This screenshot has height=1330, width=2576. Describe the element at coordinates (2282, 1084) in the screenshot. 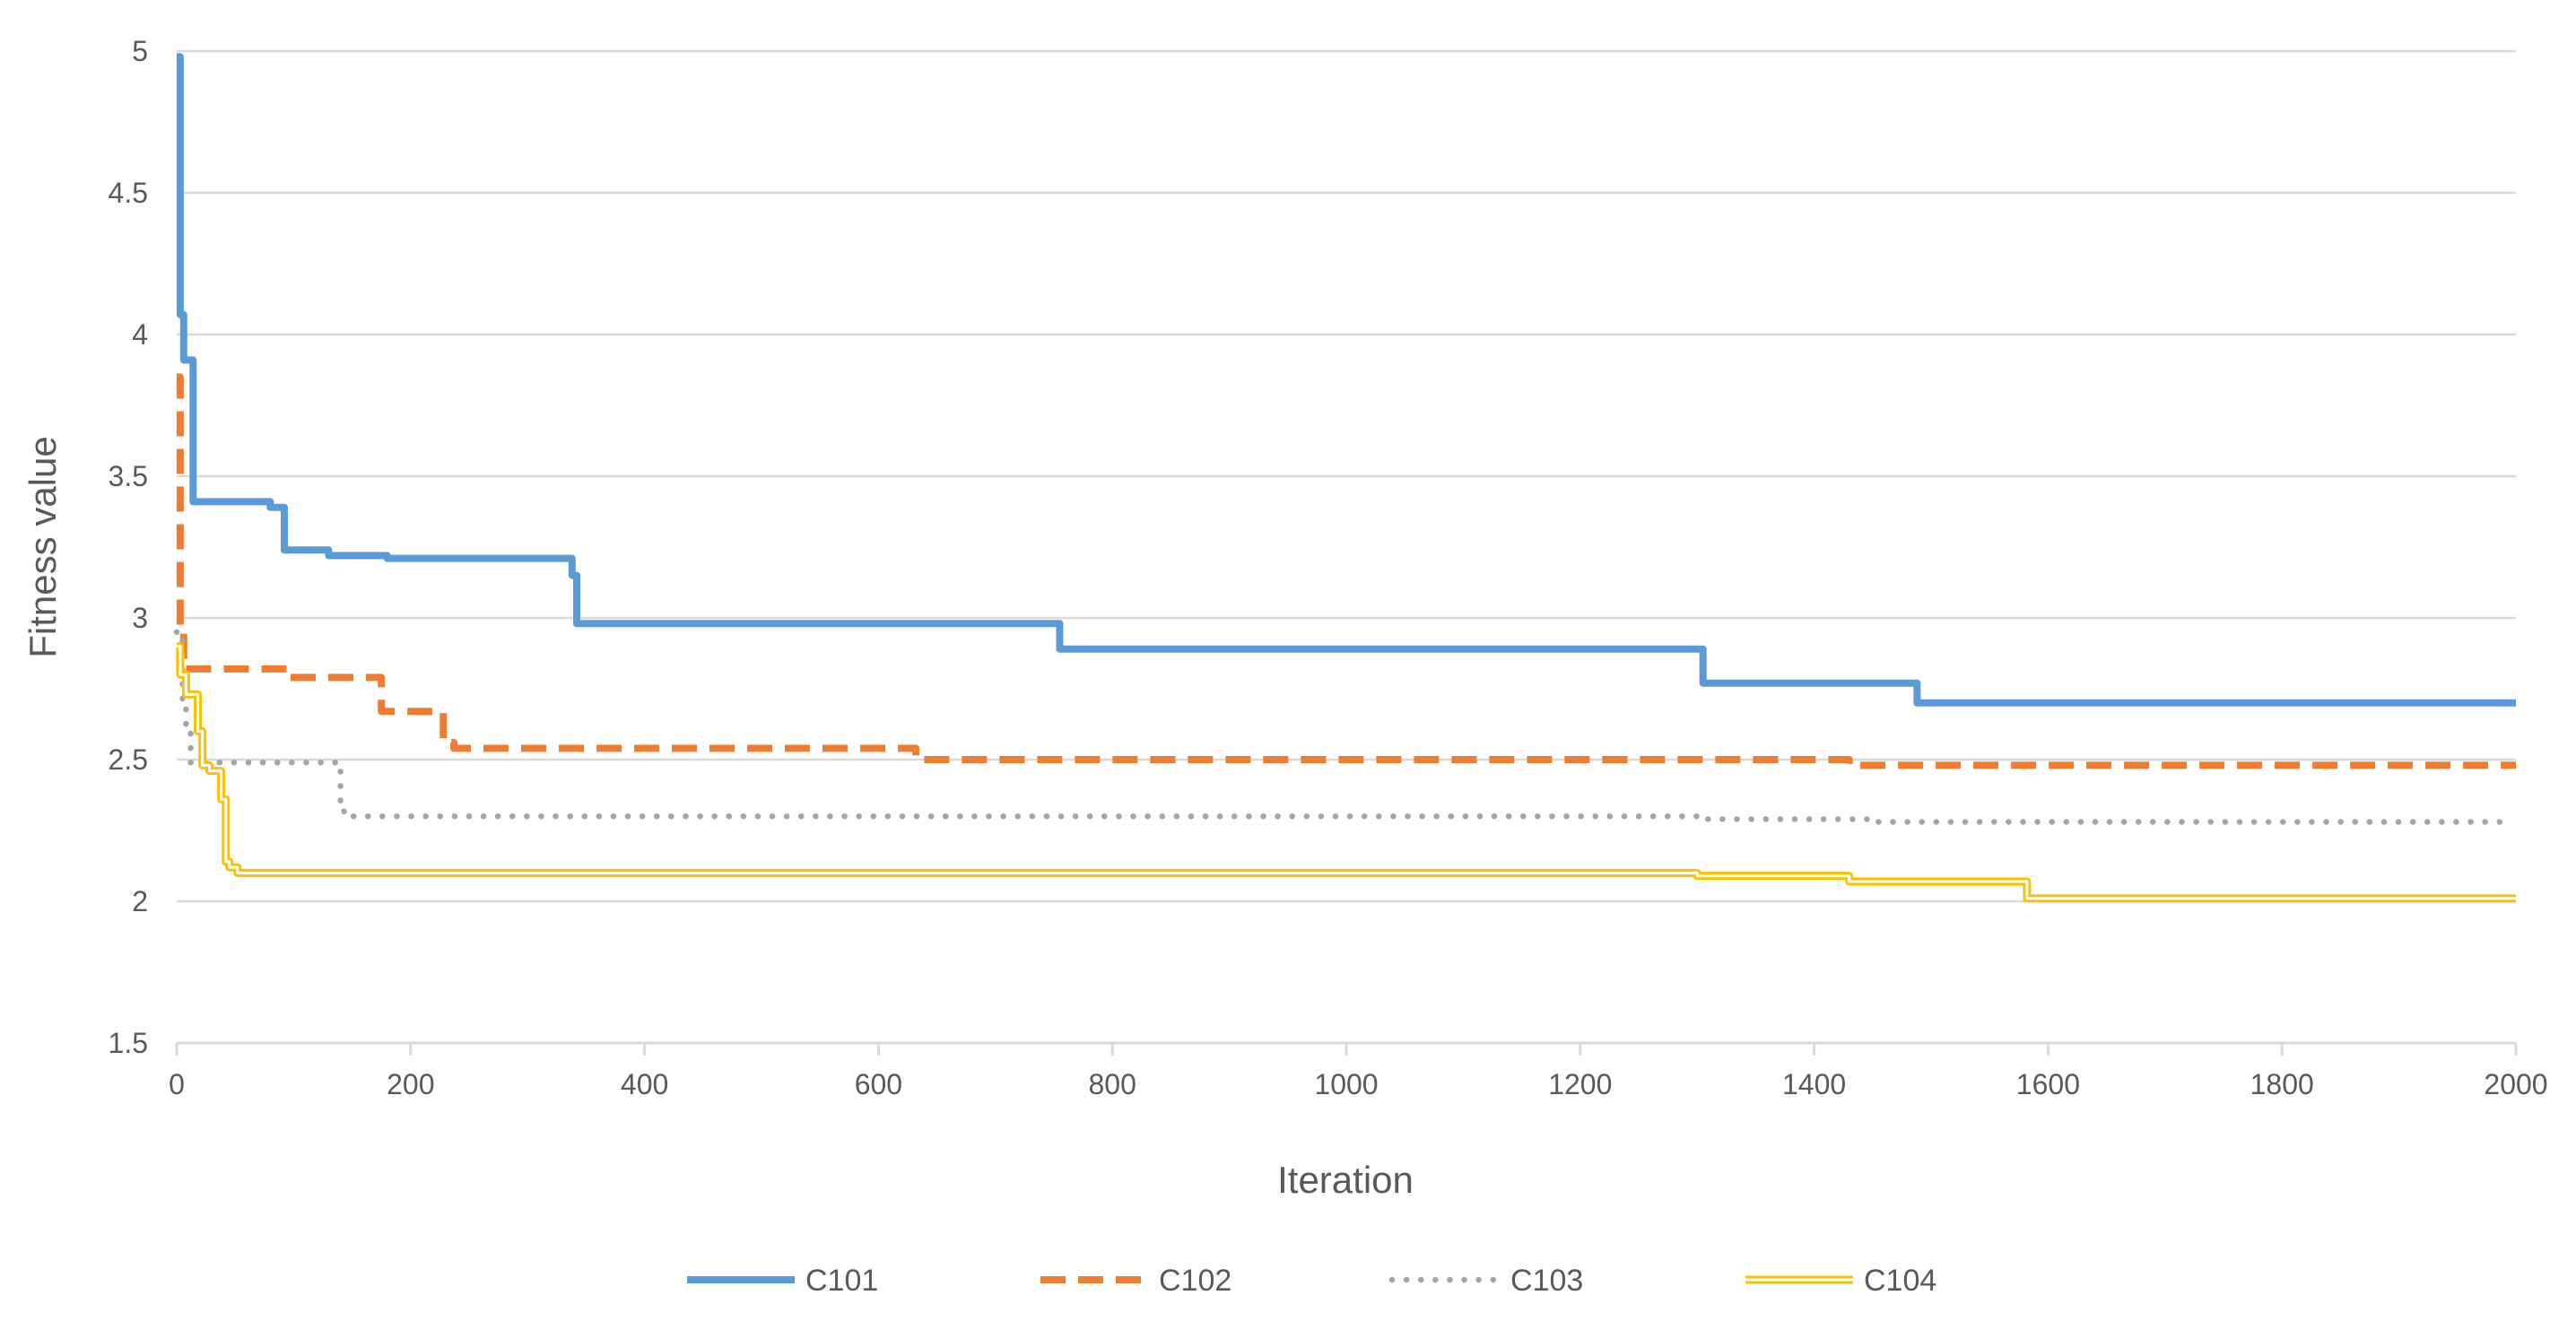

I see `x-tick-label: 1800` at that location.